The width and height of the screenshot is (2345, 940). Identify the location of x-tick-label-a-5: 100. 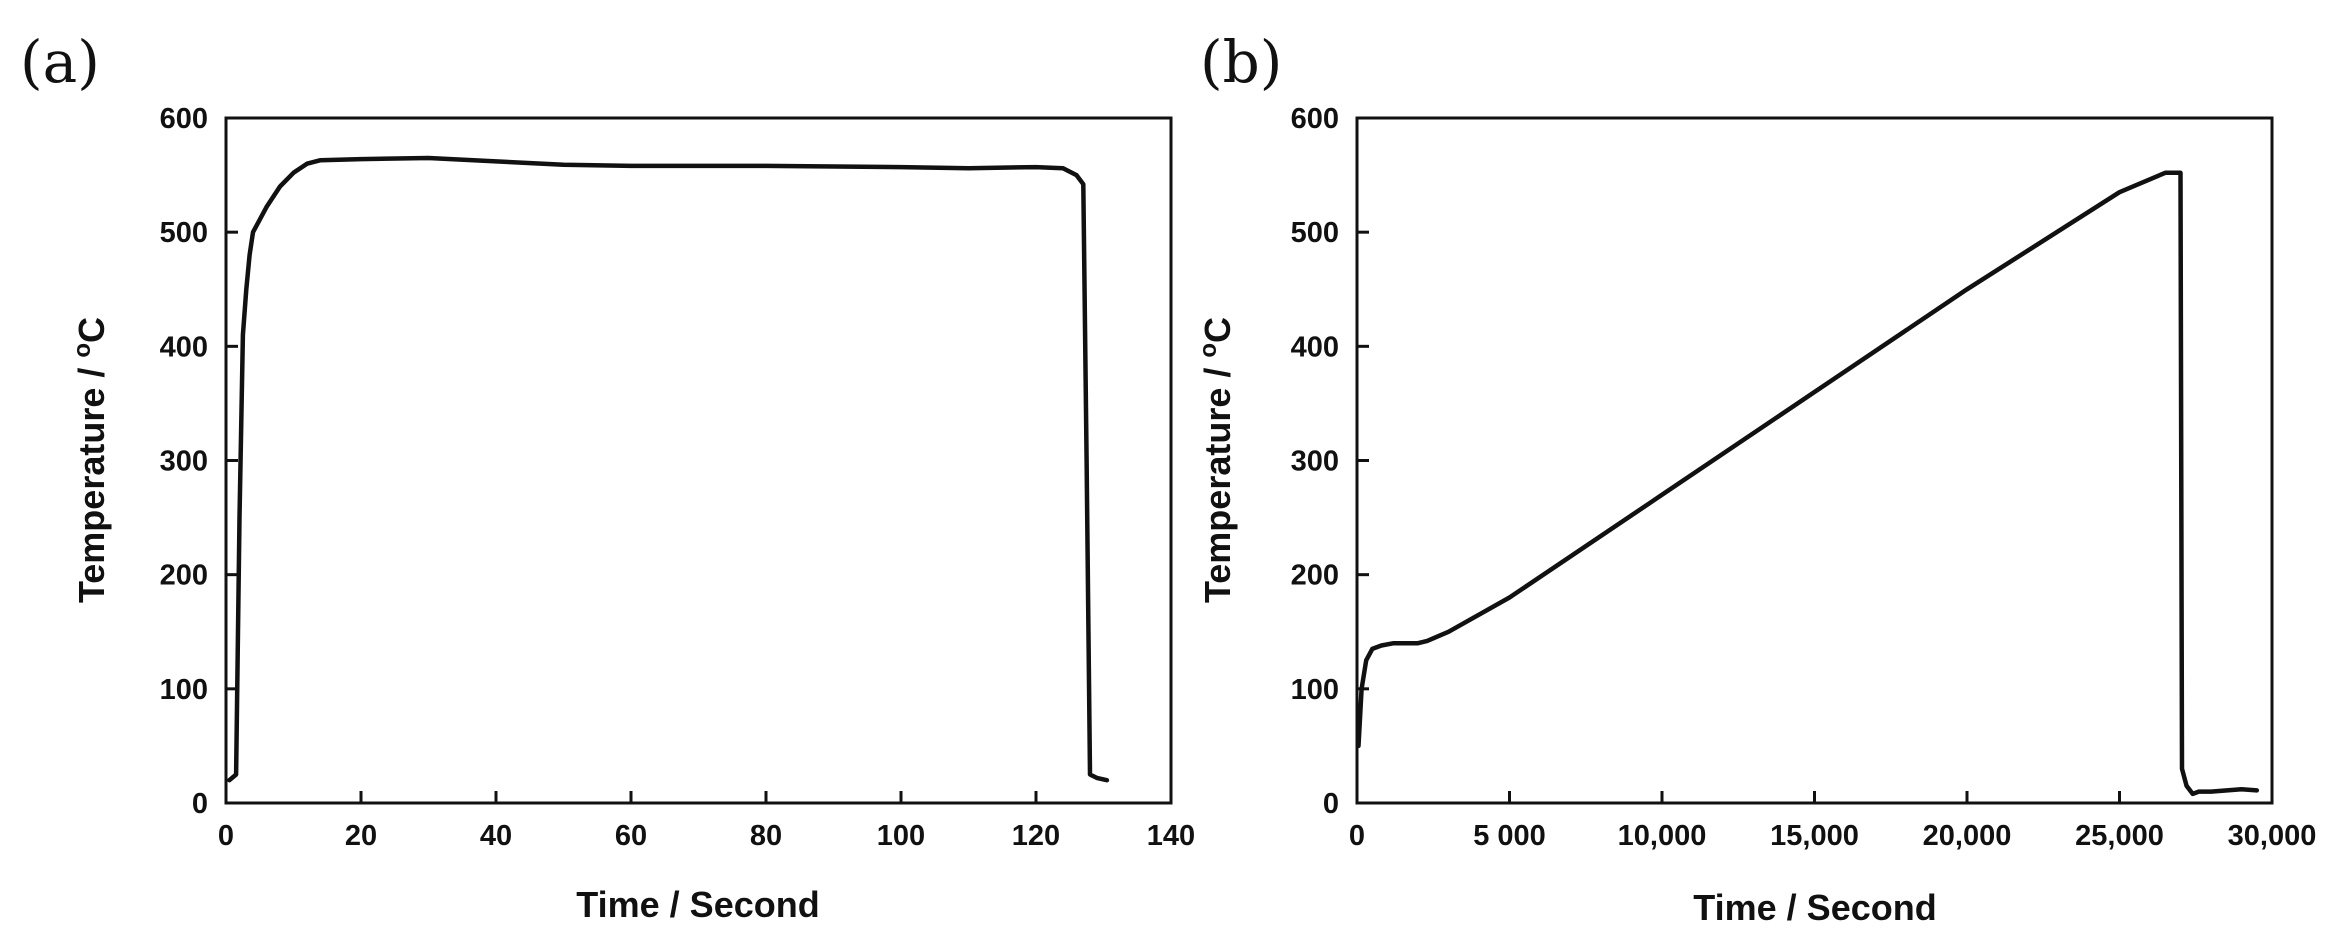
(901, 836).